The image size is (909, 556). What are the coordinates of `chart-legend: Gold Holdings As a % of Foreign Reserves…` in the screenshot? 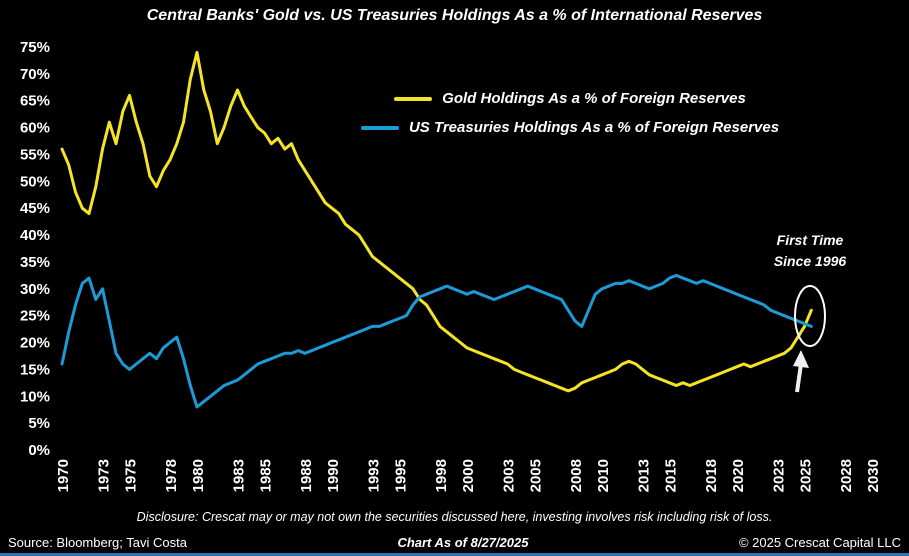 It's located at (570, 113).